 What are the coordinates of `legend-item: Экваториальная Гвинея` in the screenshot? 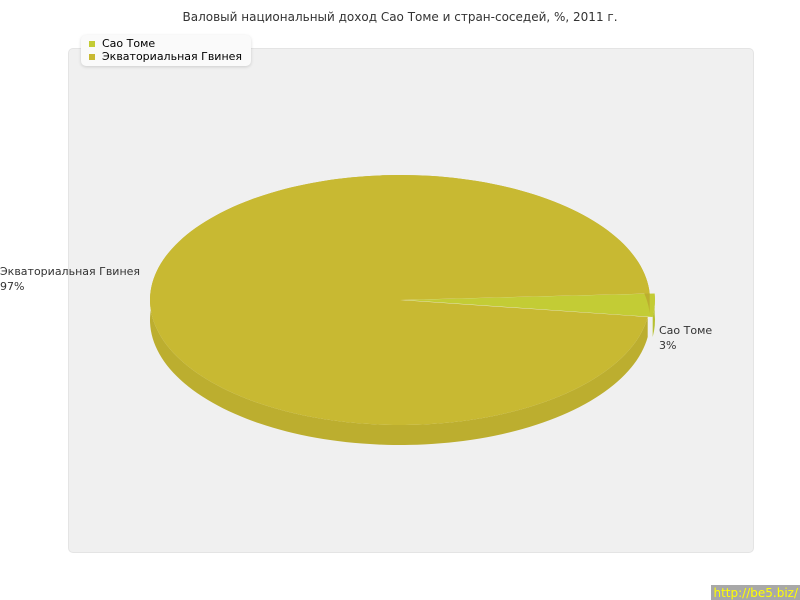 It's located at (165, 56).